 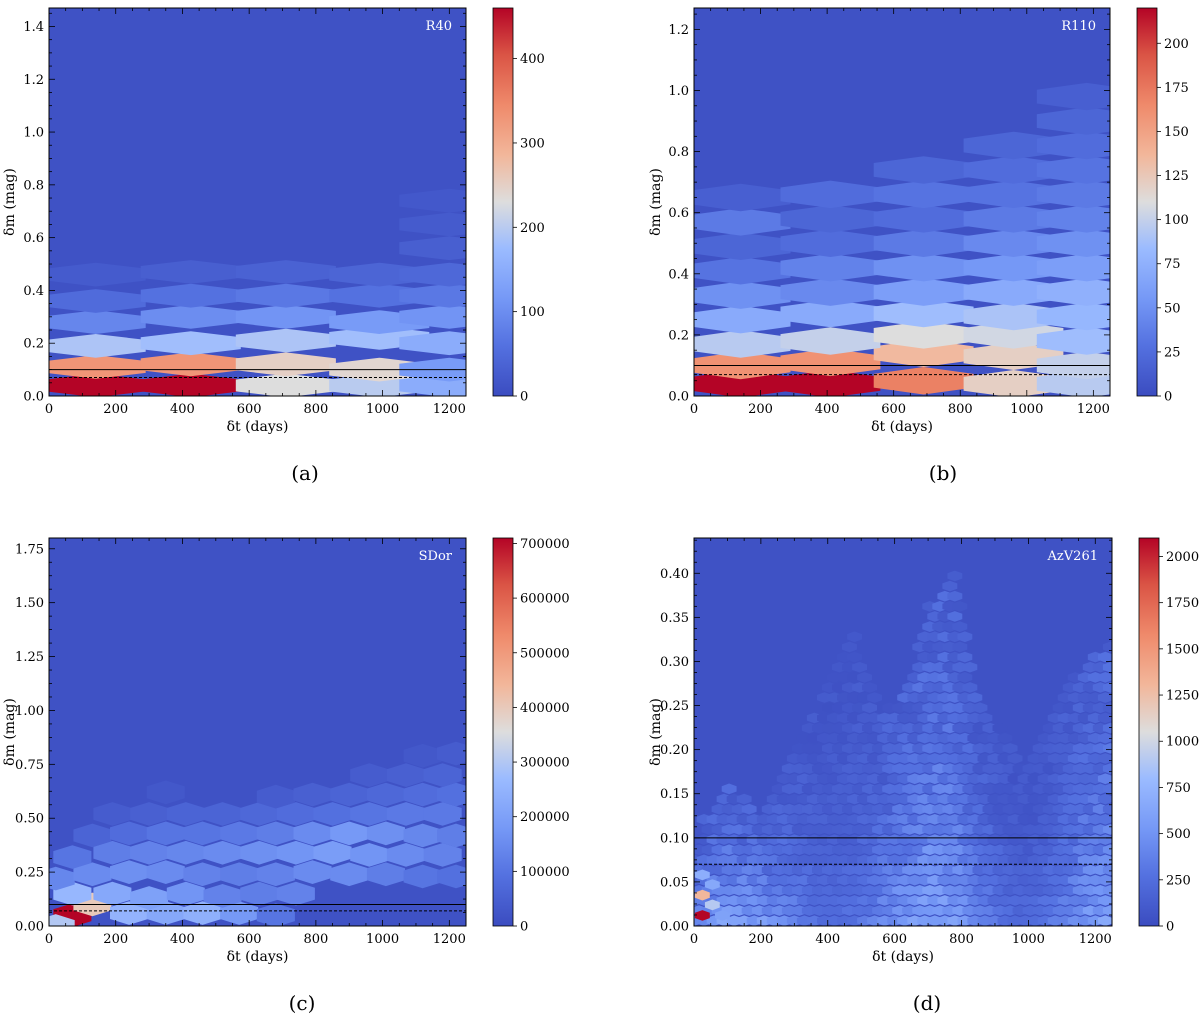 What do you see at coordinates (382, 409) in the screenshot?
I see `x-tick-label: 1000` at bounding box center [382, 409].